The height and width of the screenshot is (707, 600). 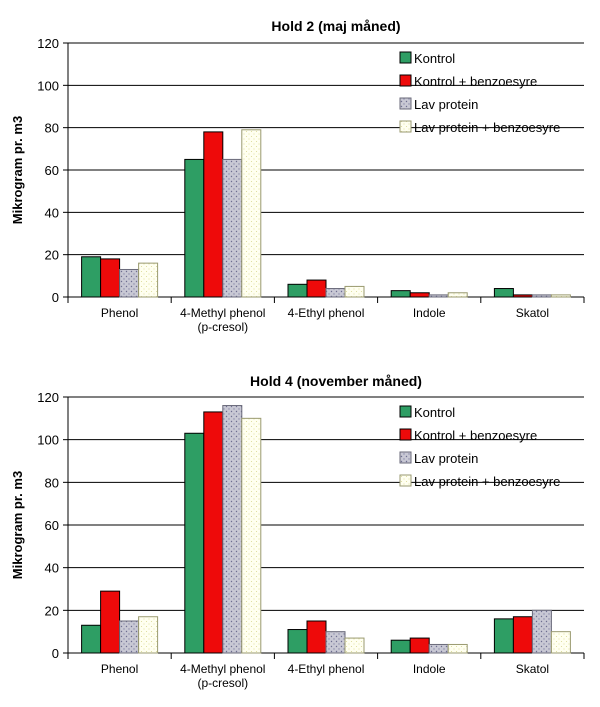 I want to click on chart-title: Hold 4 (november måned), so click(x=336, y=381).